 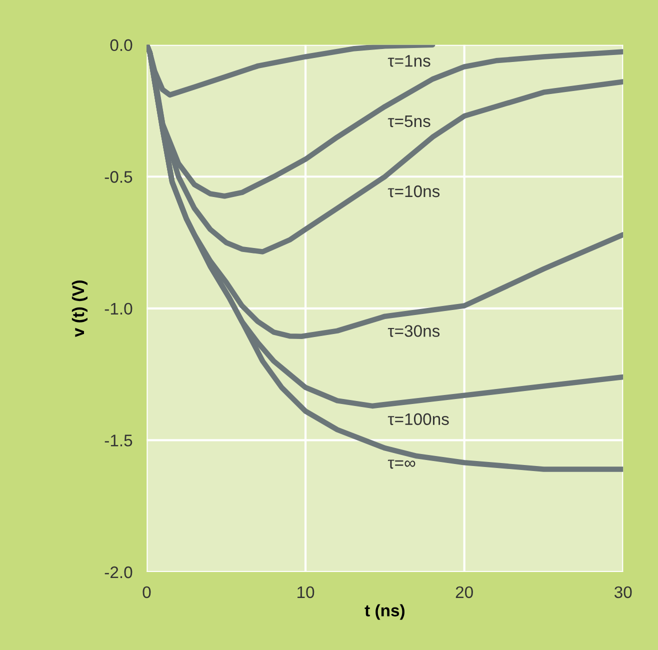 What do you see at coordinates (384, 612) in the screenshot?
I see `x-axis-title: t (ns)` at bounding box center [384, 612].